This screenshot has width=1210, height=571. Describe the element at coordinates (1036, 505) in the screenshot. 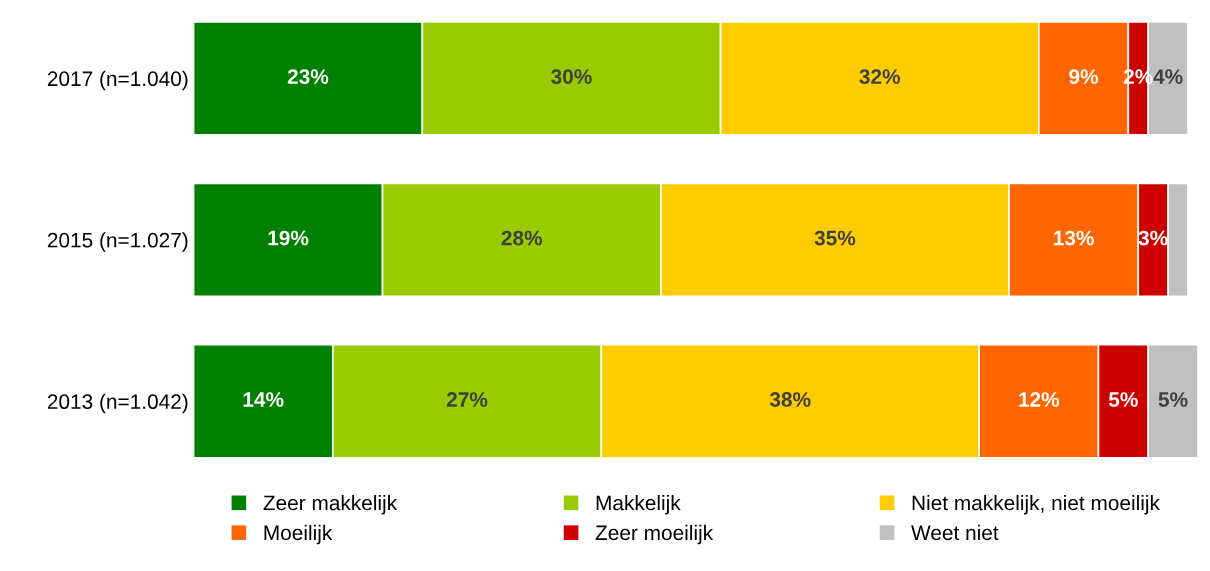

I see `legend-label: Niet makkelijk, niet moeilijk` at that location.